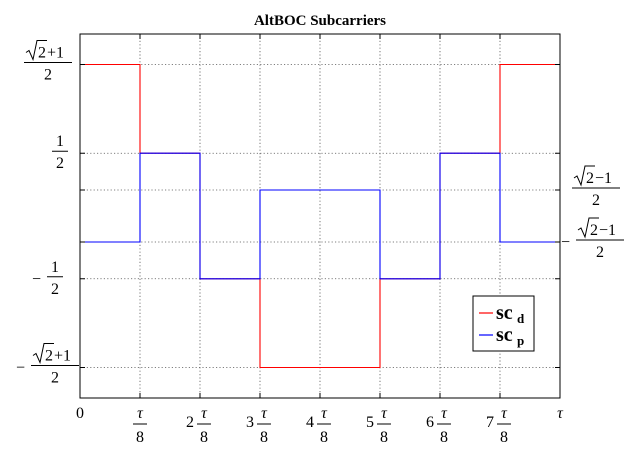 The height and width of the screenshot is (452, 630). I want to click on x-tick-coefficient: 2, so click(190, 422).